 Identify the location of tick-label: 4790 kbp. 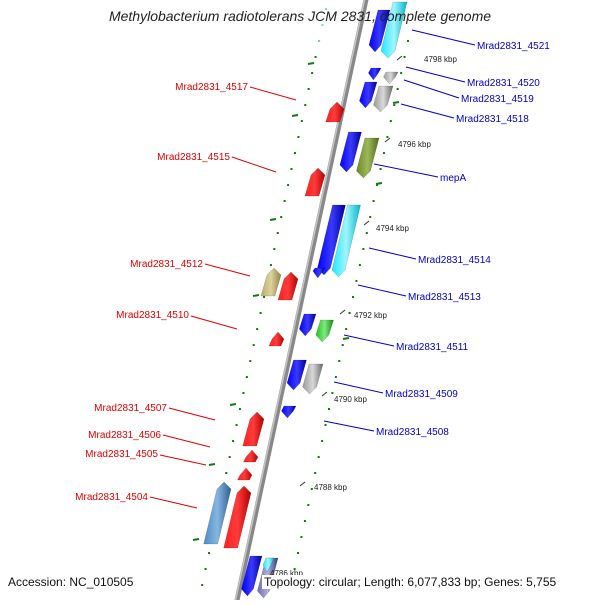
(350, 399).